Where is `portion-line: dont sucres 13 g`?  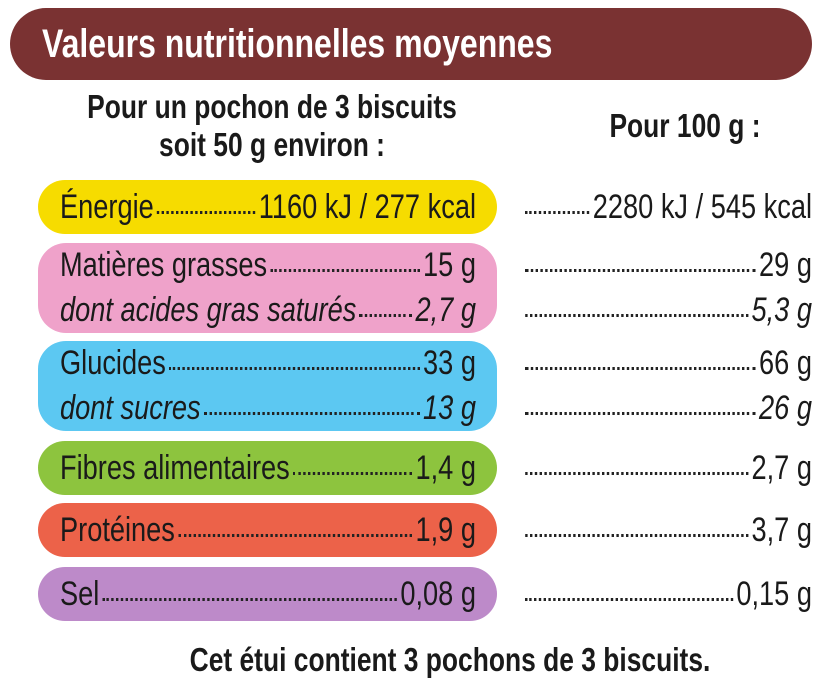 portion-line: dont sucres 13 g is located at coordinates (268, 408).